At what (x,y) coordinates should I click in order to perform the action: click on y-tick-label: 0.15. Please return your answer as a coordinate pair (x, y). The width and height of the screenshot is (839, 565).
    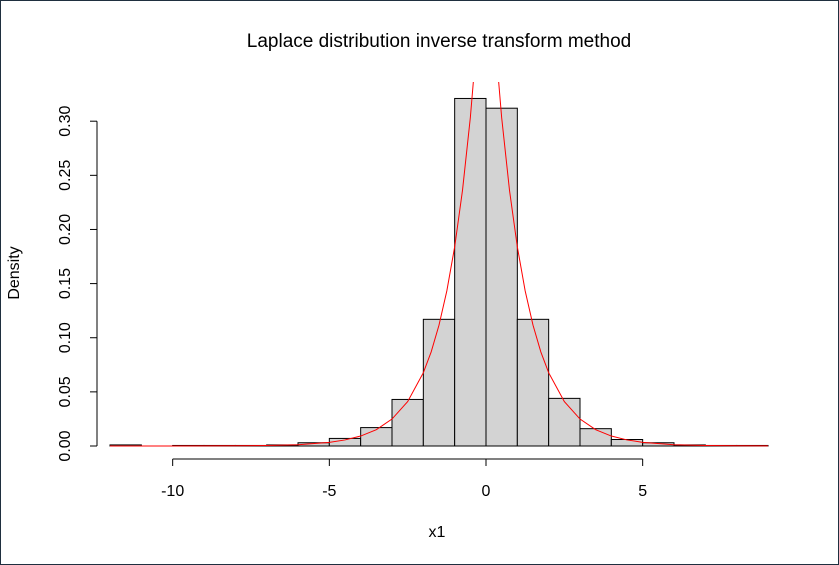
    Looking at the image, I should click on (65, 283).